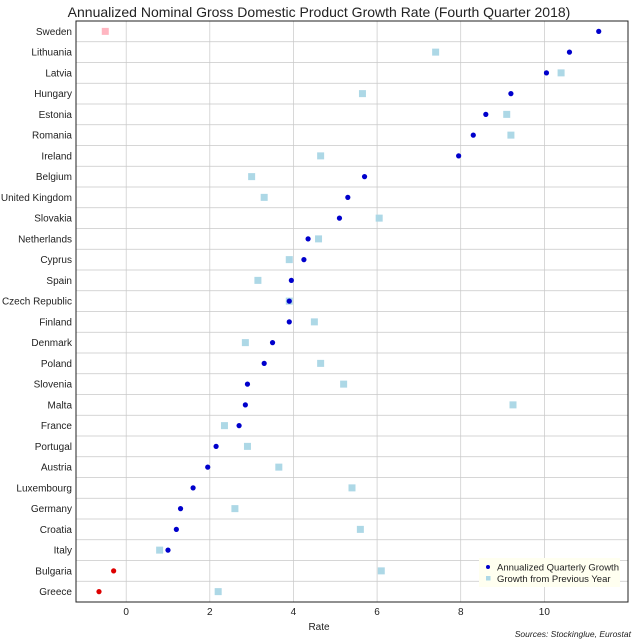 This screenshot has height=640, width=640. What do you see at coordinates (53, 571) in the screenshot?
I see `y-tick-label: Bulgaria` at bounding box center [53, 571].